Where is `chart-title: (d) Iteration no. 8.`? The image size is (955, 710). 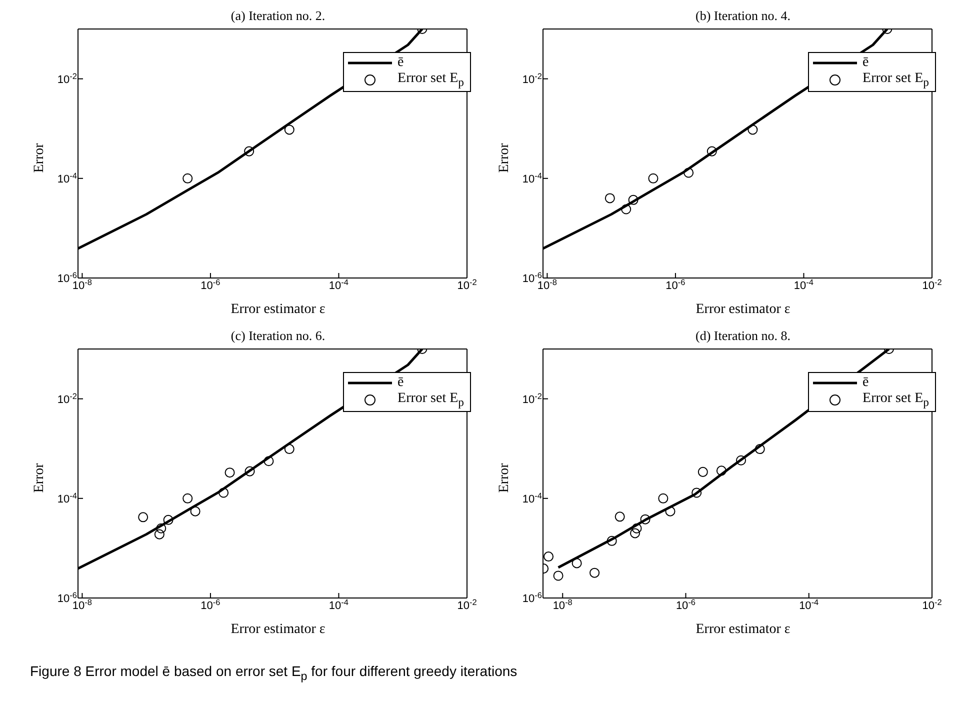 chart-title: (d) Iteration no. 8. is located at coordinates (743, 336).